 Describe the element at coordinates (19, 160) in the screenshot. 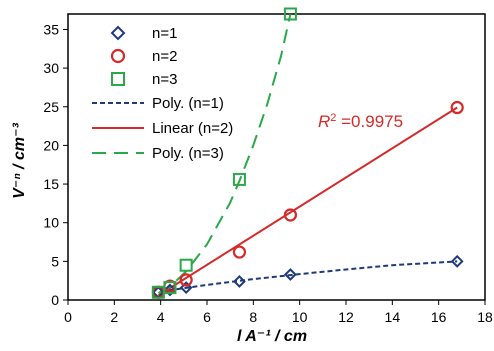

I see `y-axis-label: V⁻ⁿ / cm⁻³` at that location.